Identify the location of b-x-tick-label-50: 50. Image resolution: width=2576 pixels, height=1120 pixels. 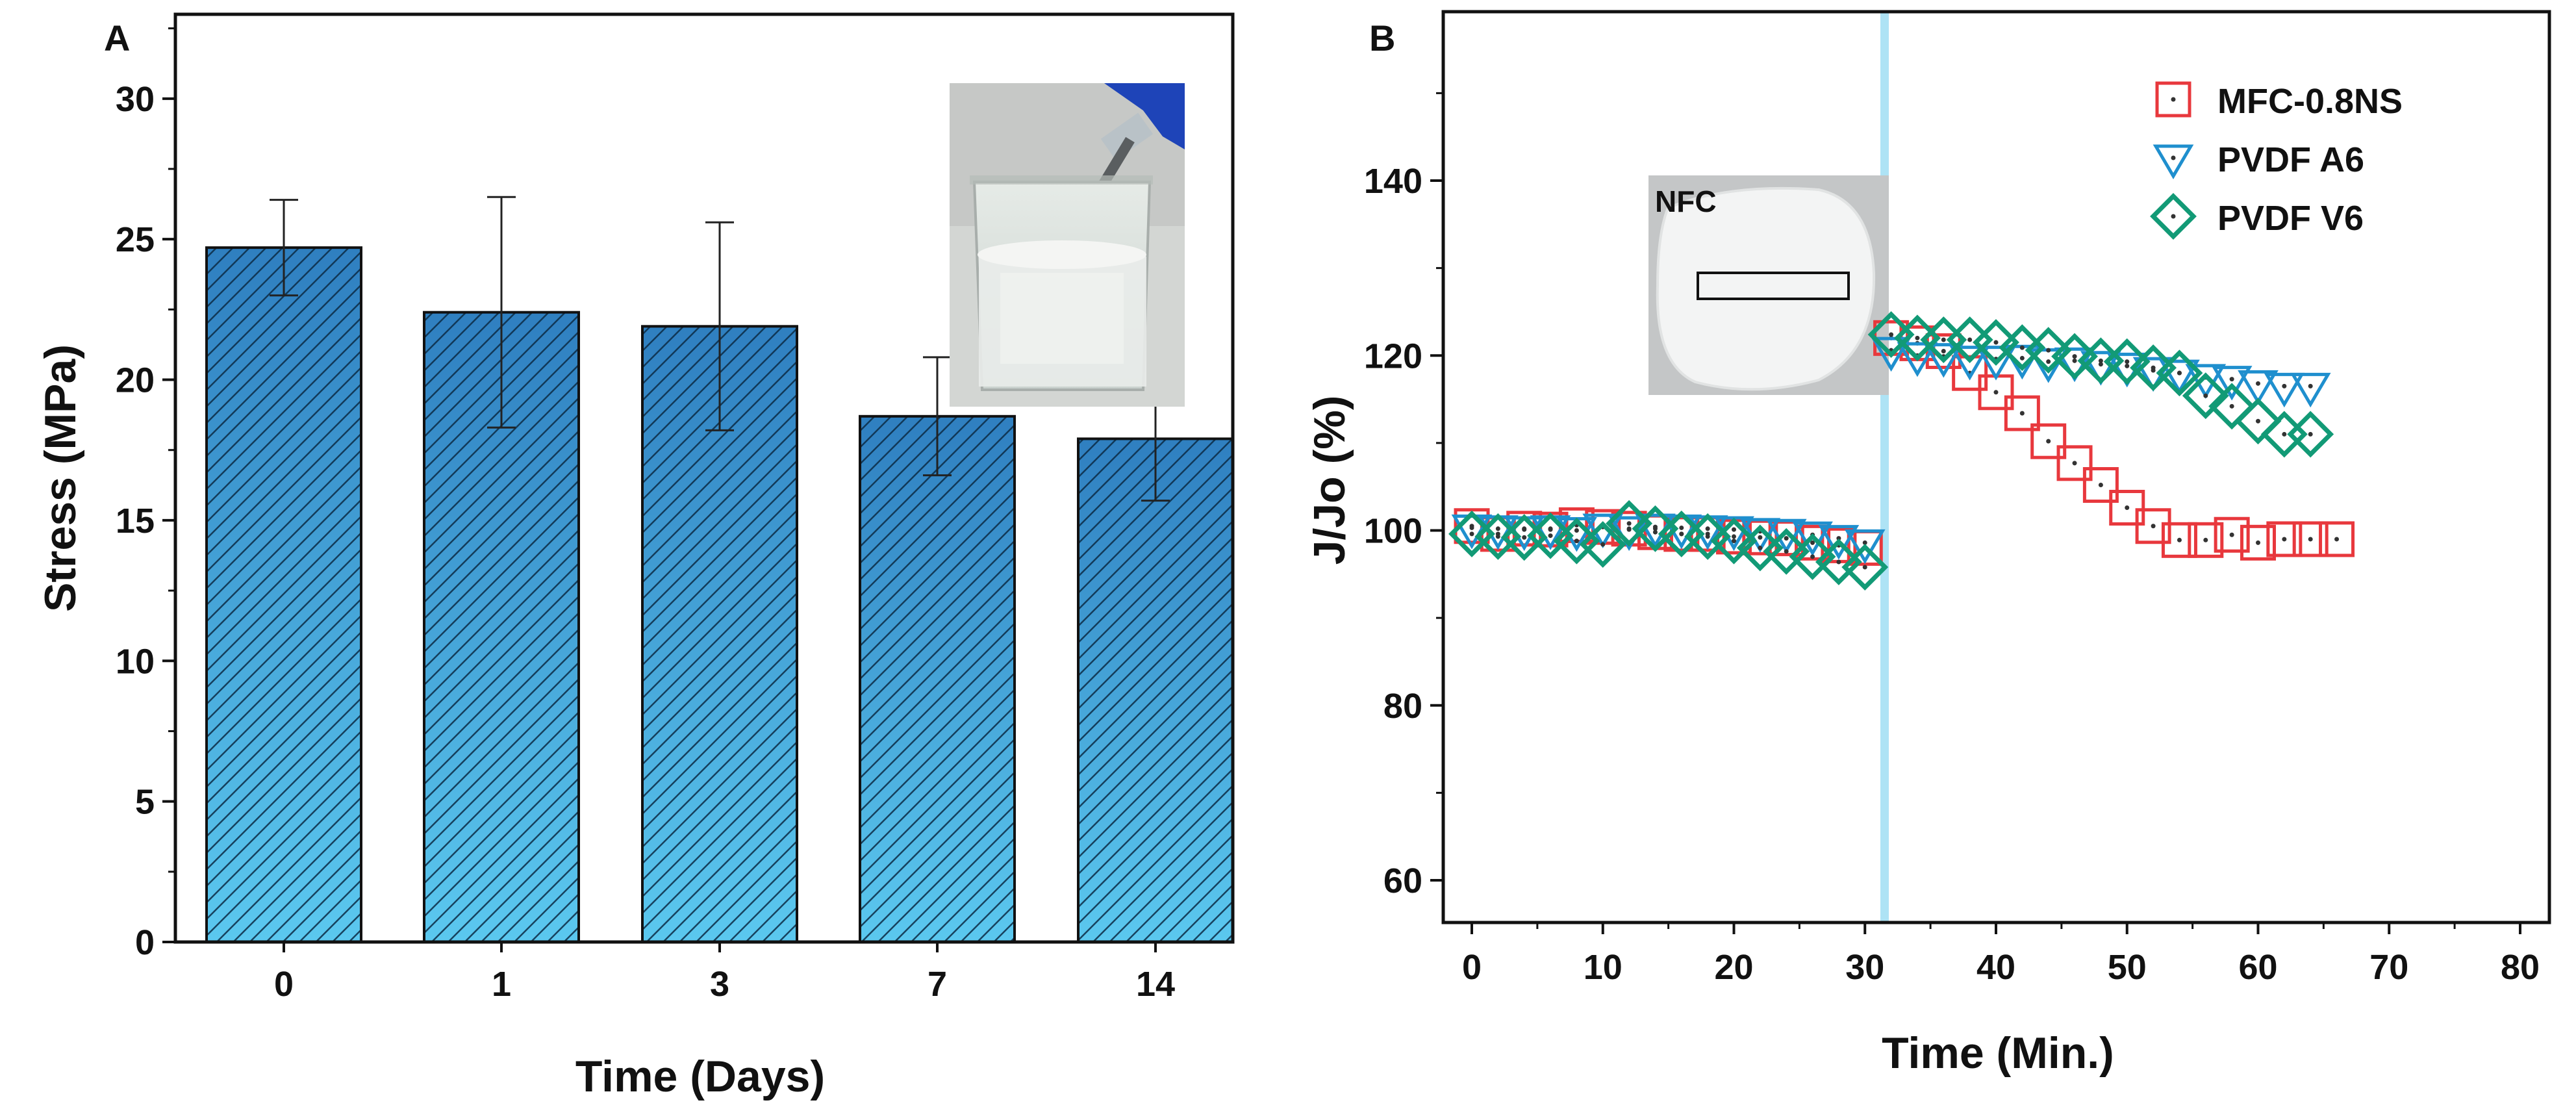
(2127, 967).